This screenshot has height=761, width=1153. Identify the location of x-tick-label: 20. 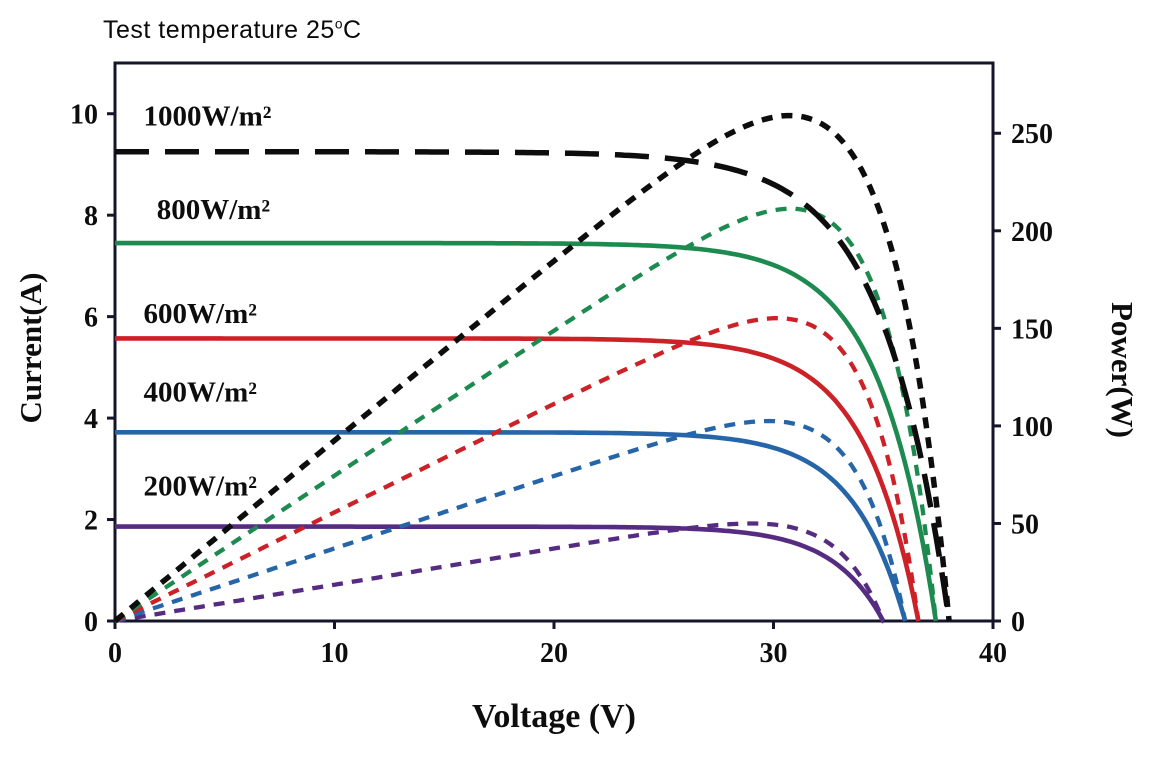
(554, 653).